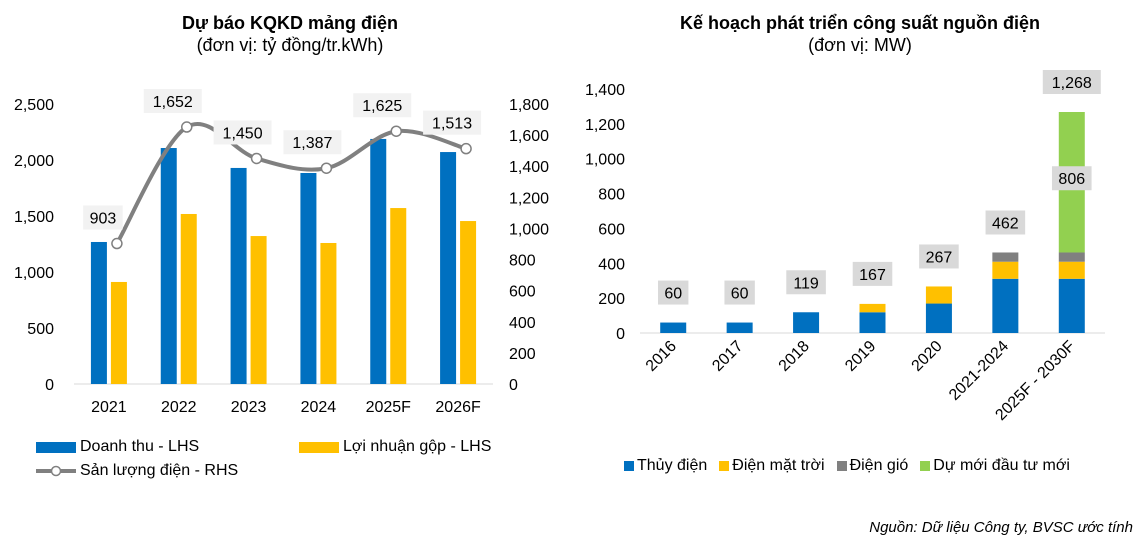 The height and width of the screenshot is (538, 1137). Describe the element at coordinates (159, 470) in the screenshot. I see `legend-label-output: Sản lượng điện - RHS` at that location.